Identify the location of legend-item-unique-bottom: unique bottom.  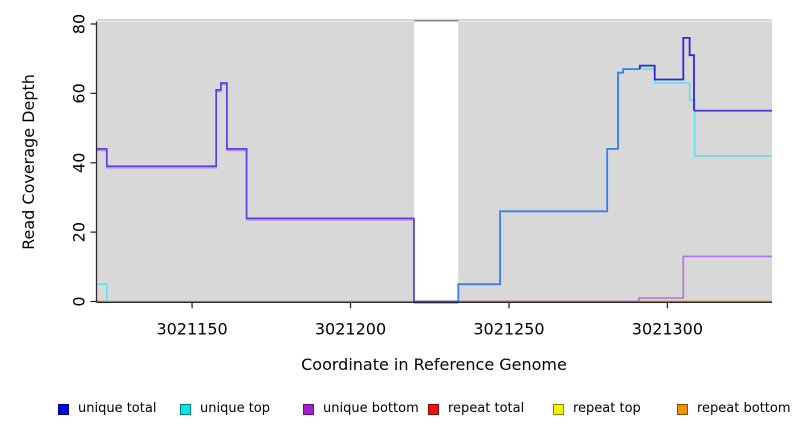
(361, 409).